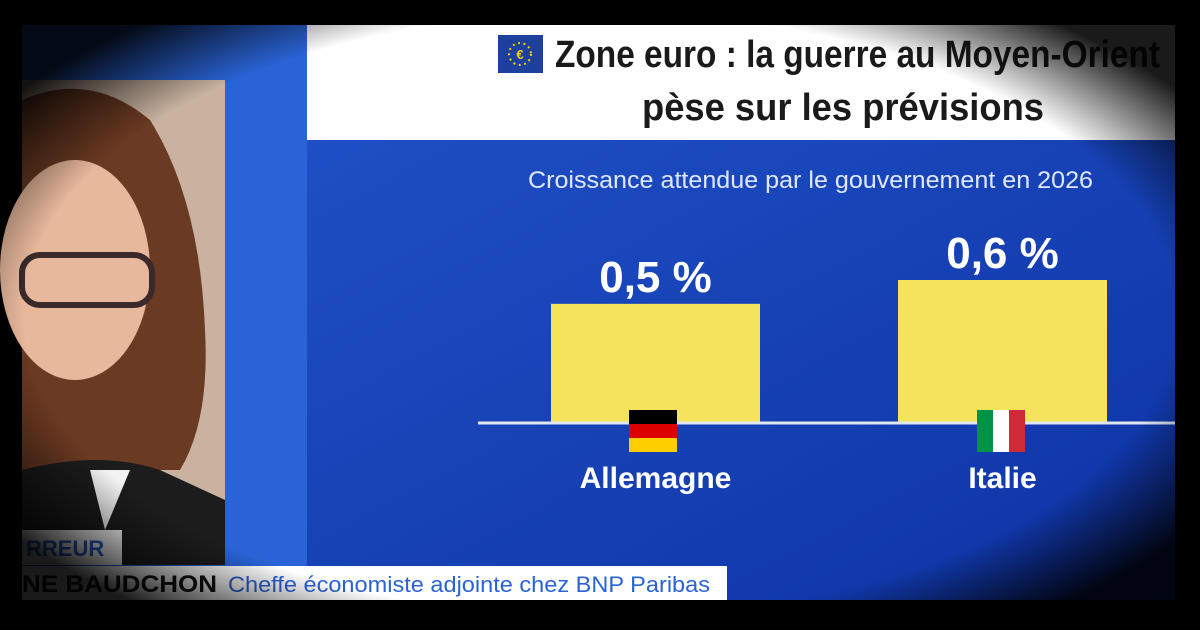  I want to click on category-label: Italie, so click(1002, 478).